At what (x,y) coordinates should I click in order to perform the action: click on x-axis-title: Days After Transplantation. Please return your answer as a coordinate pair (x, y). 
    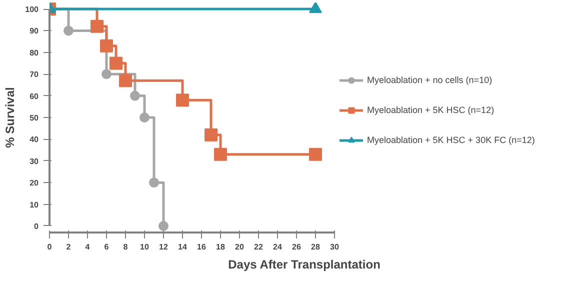
    Looking at the image, I should click on (304, 265).